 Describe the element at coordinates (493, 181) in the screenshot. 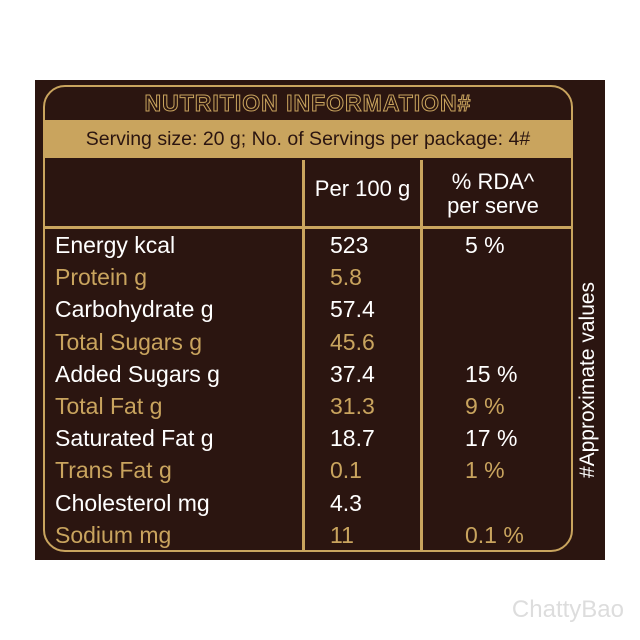

I see `column-header-line: % RDA^` at that location.